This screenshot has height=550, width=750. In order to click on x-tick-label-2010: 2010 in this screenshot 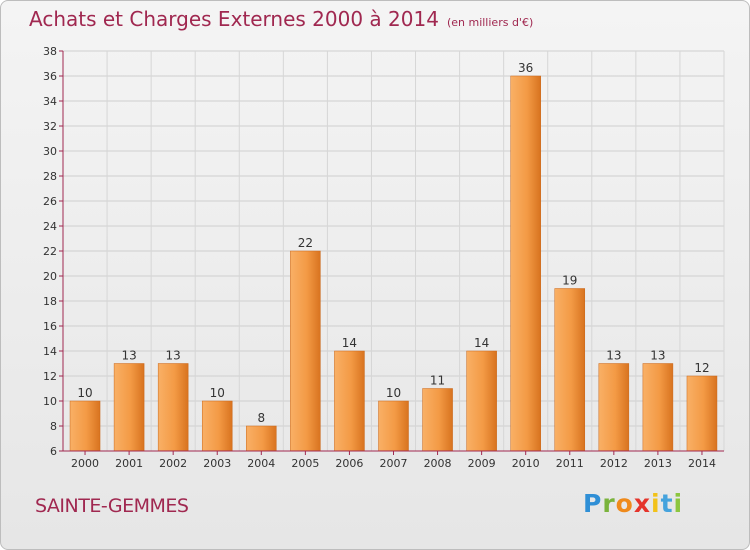, I will do `click(526, 463)`.